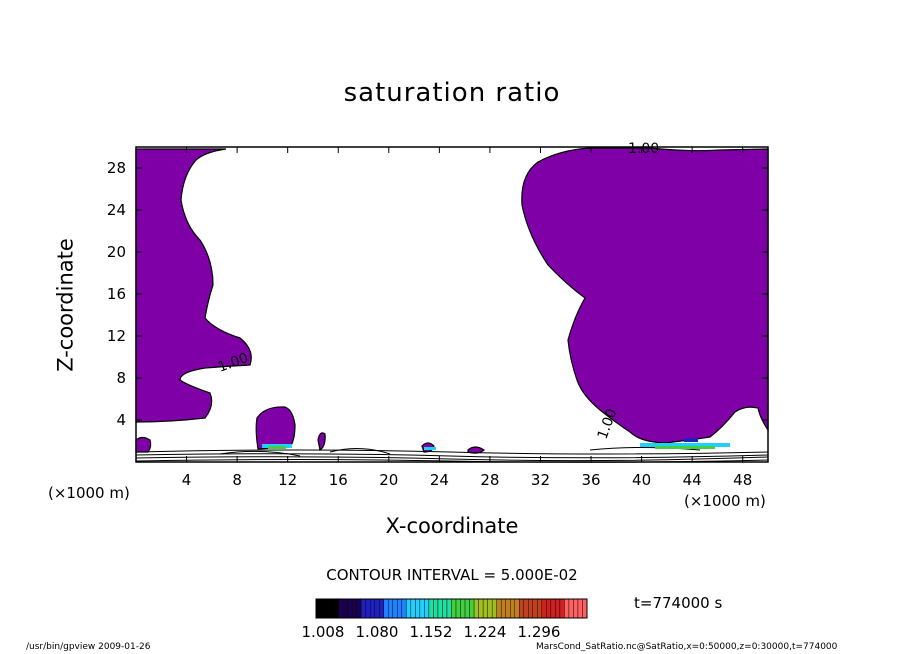 The height and width of the screenshot is (654, 904). Describe the element at coordinates (237, 480) in the screenshot. I see `x-tick-label: 8` at that location.